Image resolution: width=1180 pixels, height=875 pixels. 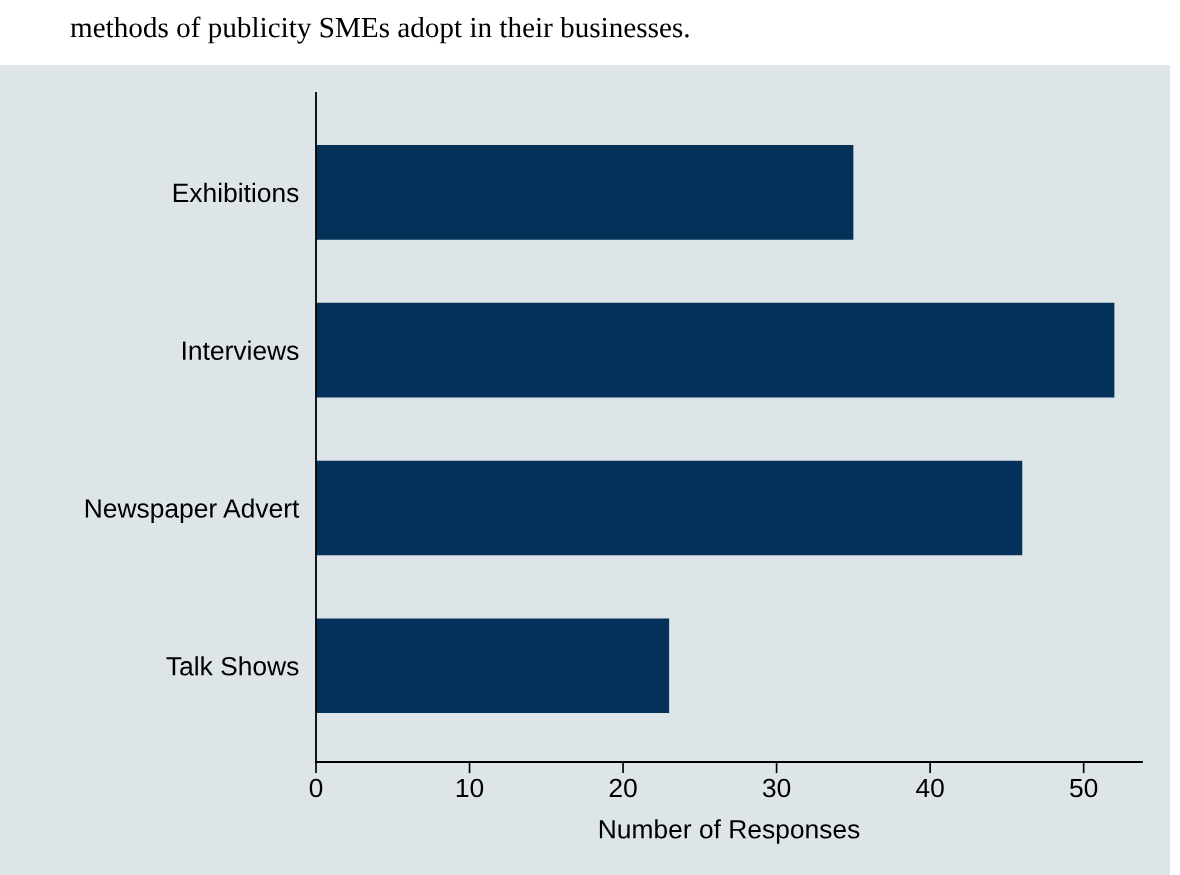 What do you see at coordinates (776, 788) in the screenshot?
I see `x-tick-label: 30` at bounding box center [776, 788].